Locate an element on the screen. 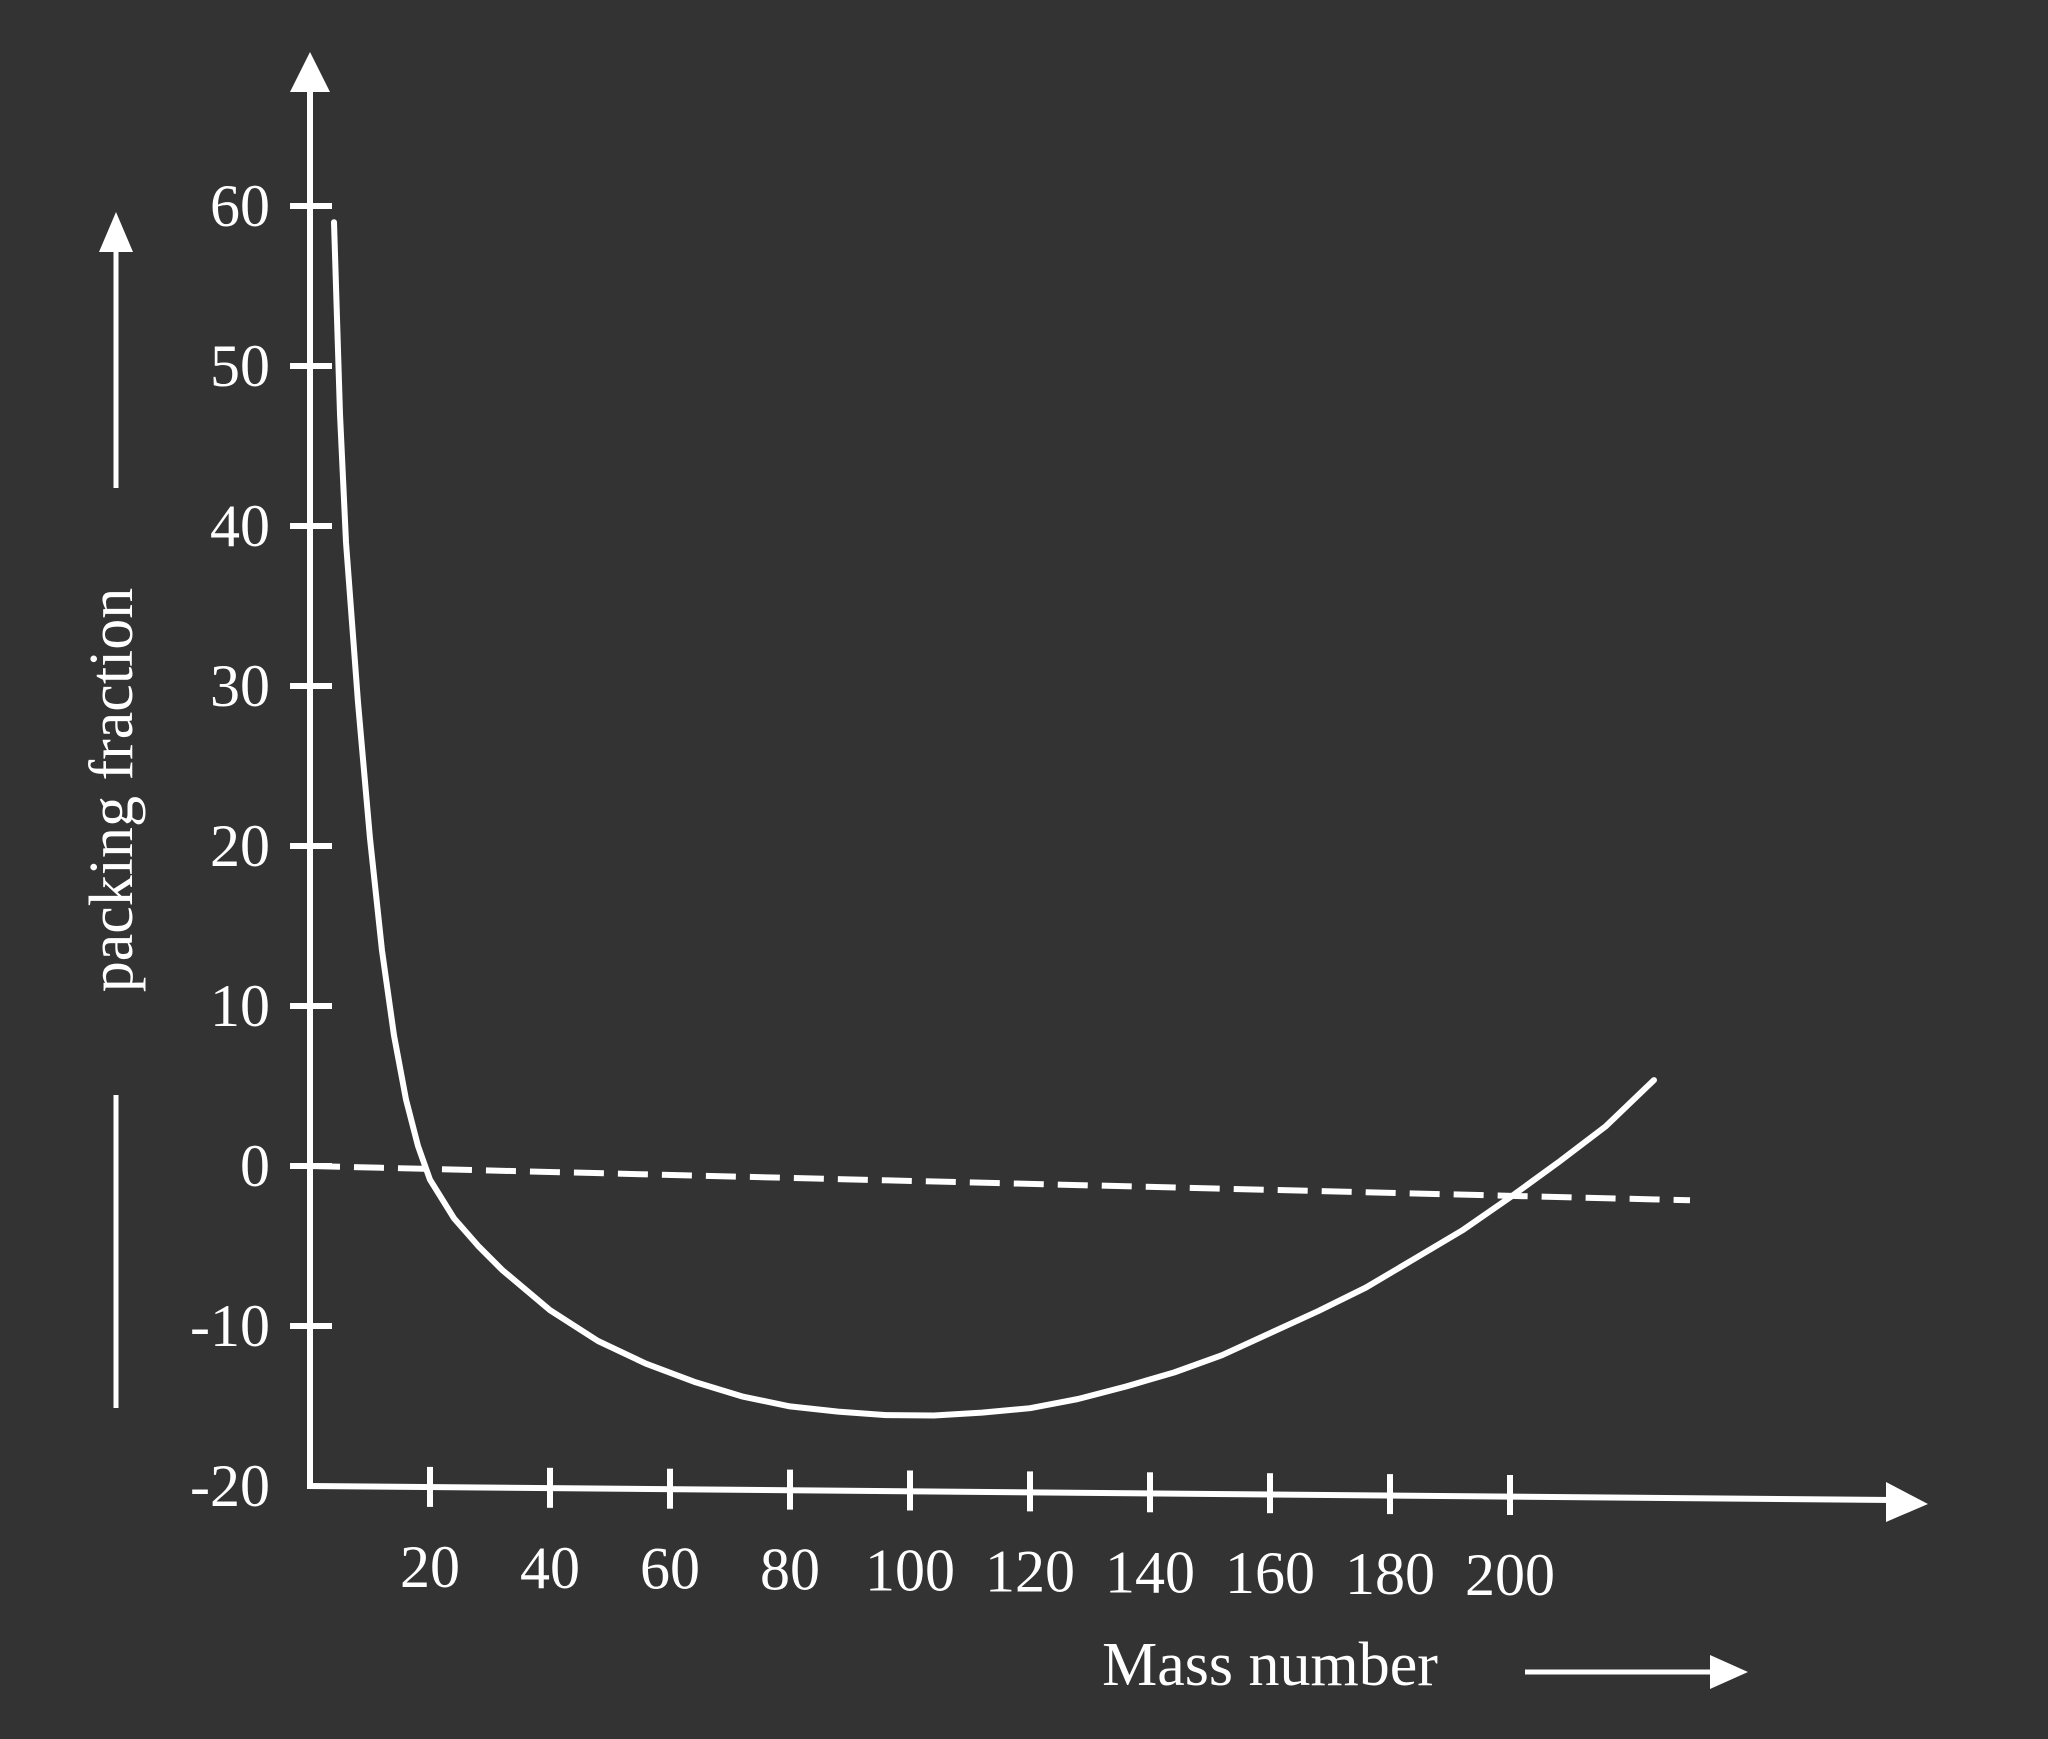 This screenshot has height=1739, width=2048. y-tick-label: 40 is located at coordinates (240, 526).